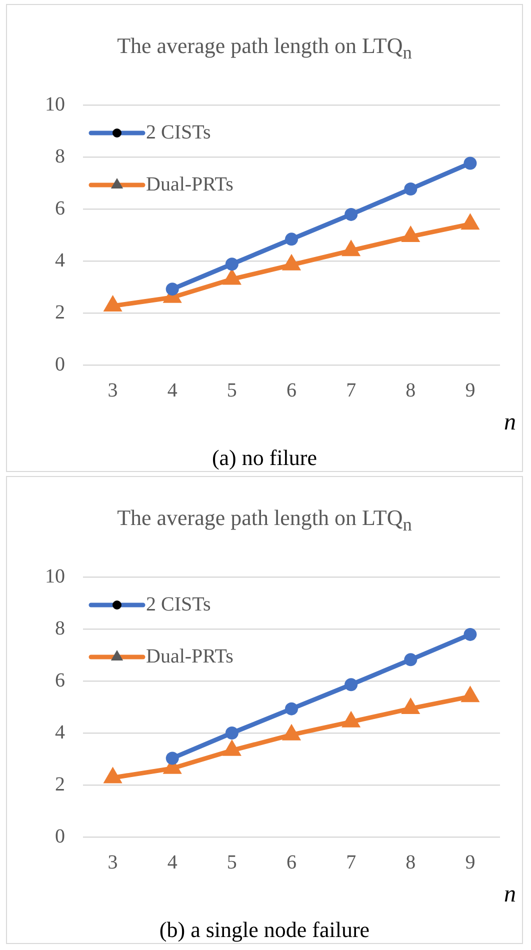 The width and height of the screenshot is (531, 950). What do you see at coordinates (264, 458) in the screenshot?
I see `text: (a) no filure` at bounding box center [264, 458].